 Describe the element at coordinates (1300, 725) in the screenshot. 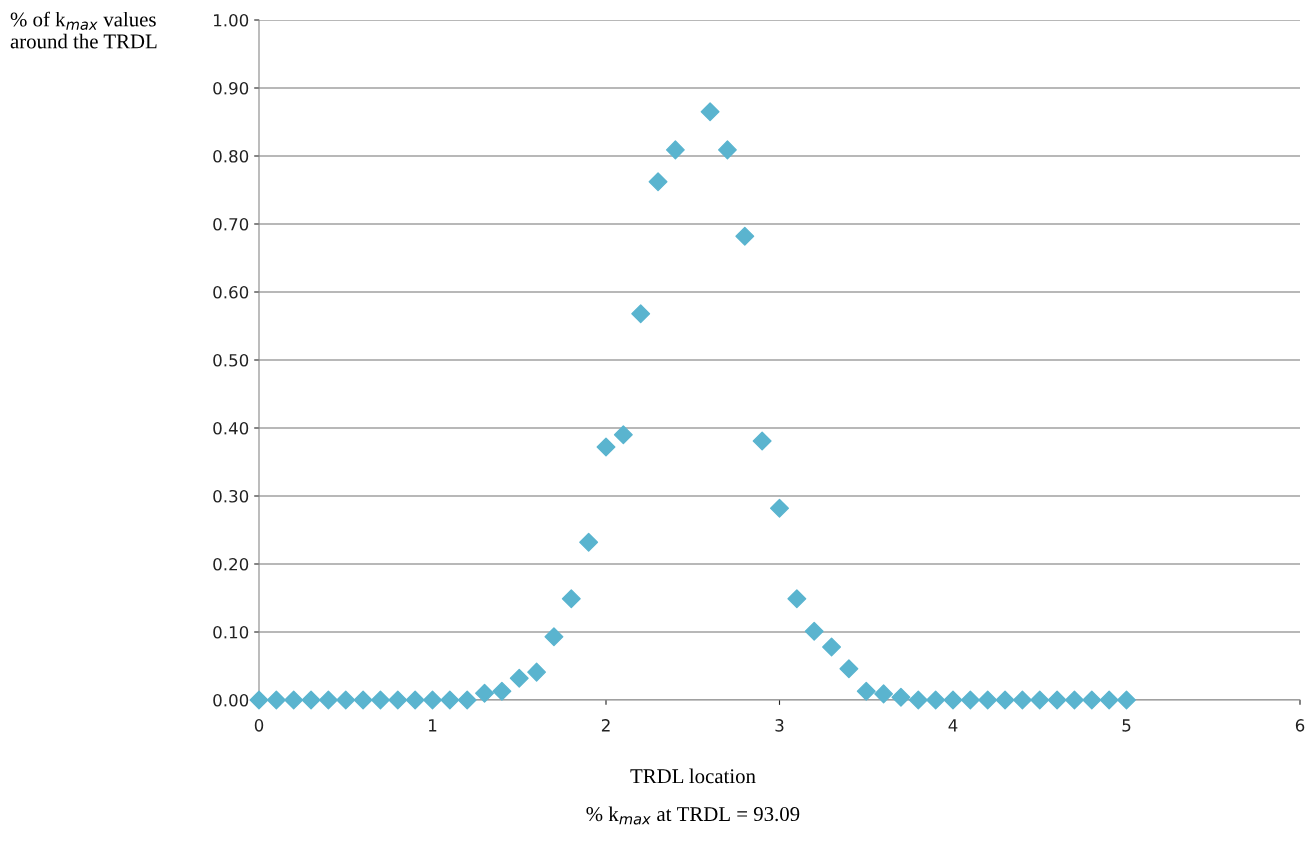

I see `x-tick-label: 6` at that location.